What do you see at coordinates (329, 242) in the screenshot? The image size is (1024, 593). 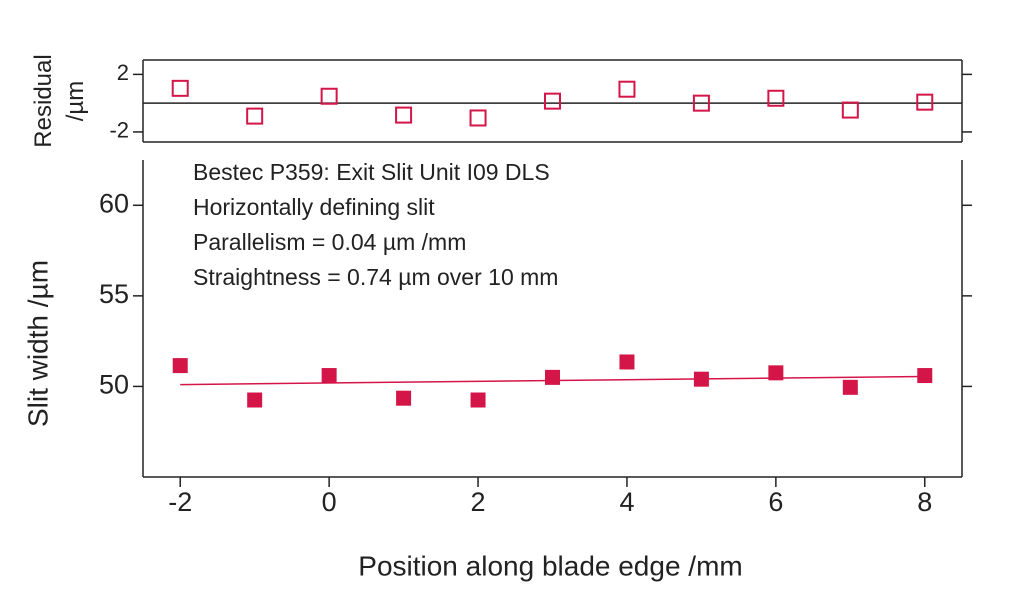 I see `annotation: Parallelism = 0.04 µm /mm` at bounding box center [329, 242].